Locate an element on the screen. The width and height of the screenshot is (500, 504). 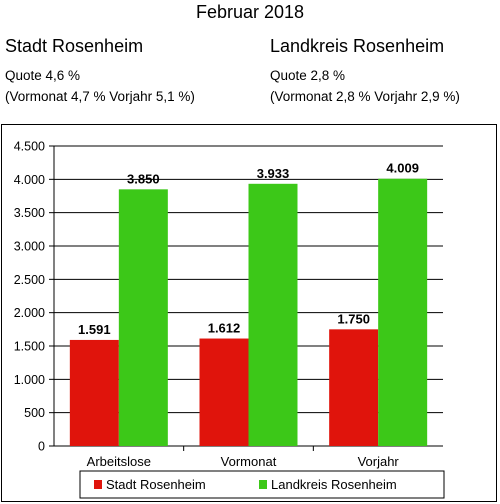
legend-label: Landkreis Rosenheim is located at coordinates (334, 484).